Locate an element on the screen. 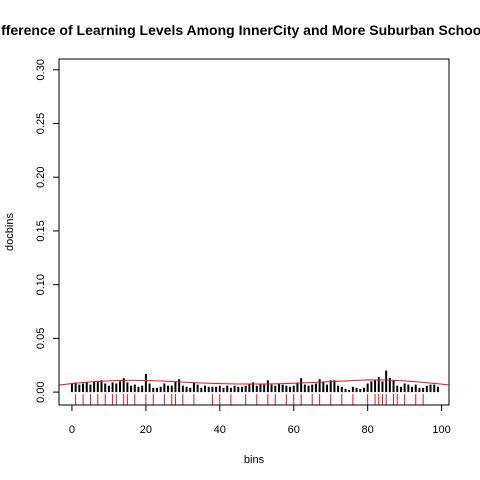 The height and width of the screenshot is (480, 480). x-tick-label: 80 is located at coordinates (368, 430).